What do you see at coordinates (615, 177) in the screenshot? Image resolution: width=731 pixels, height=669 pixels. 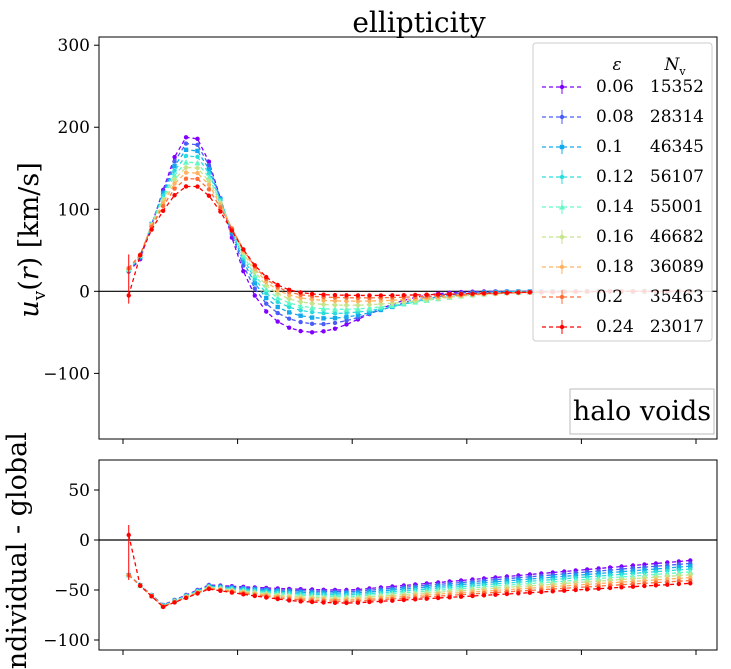 I see `legend-epsilon-value: 0.12` at bounding box center [615, 177].